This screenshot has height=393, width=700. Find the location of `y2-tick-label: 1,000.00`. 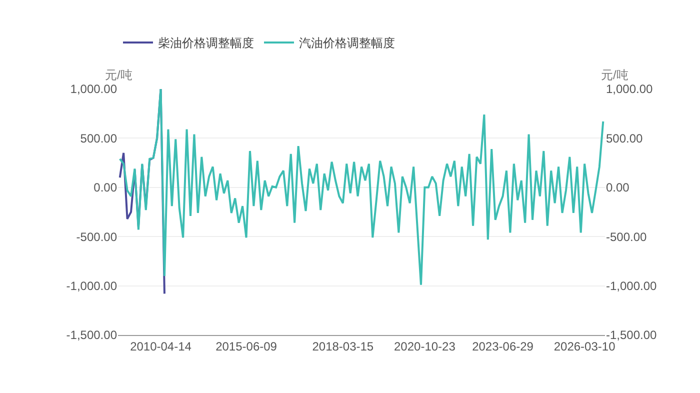

y2-tick-label: 1,000.00 is located at coordinates (630, 89).